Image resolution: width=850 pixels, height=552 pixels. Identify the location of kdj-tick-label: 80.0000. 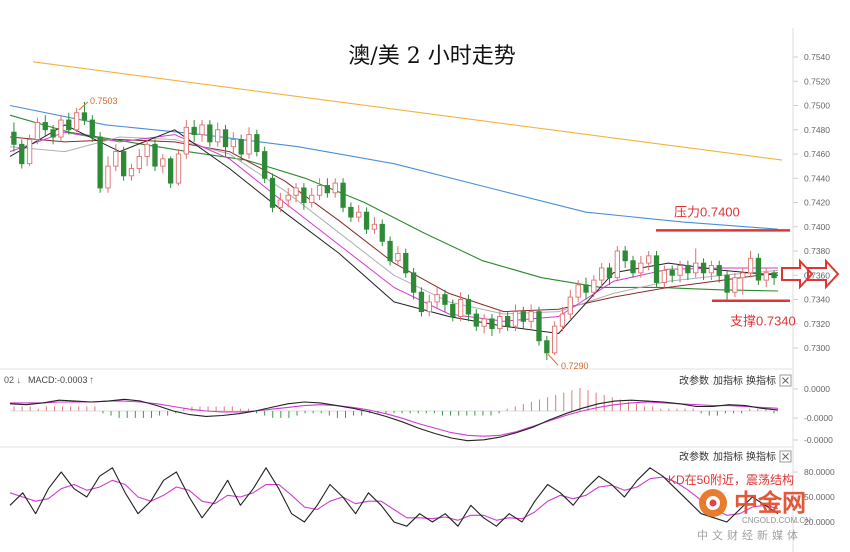
(819, 472).